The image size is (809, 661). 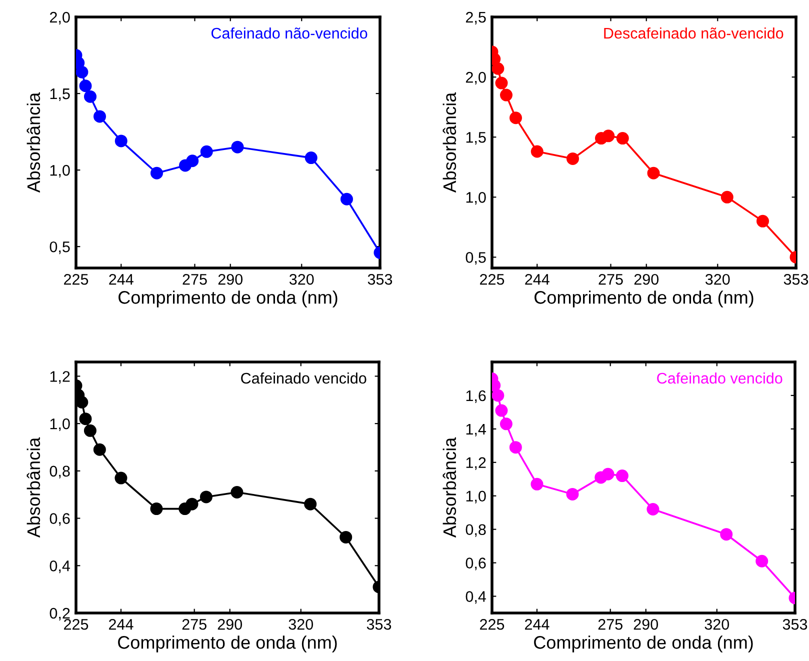 I want to click on y-tick-label: 0,2, so click(x=60, y=614).